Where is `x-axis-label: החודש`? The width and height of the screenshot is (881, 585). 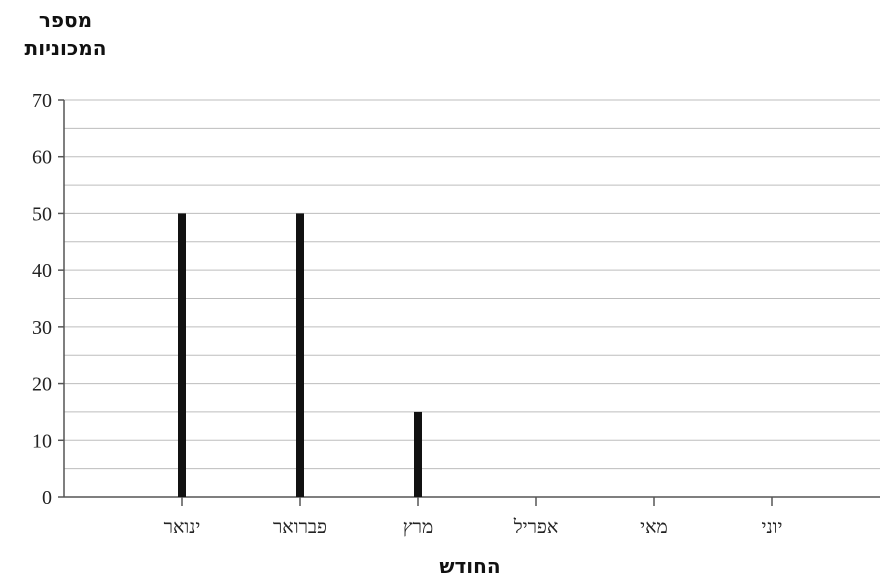 x-axis-label: החודש is located at coordinates (470, 566).